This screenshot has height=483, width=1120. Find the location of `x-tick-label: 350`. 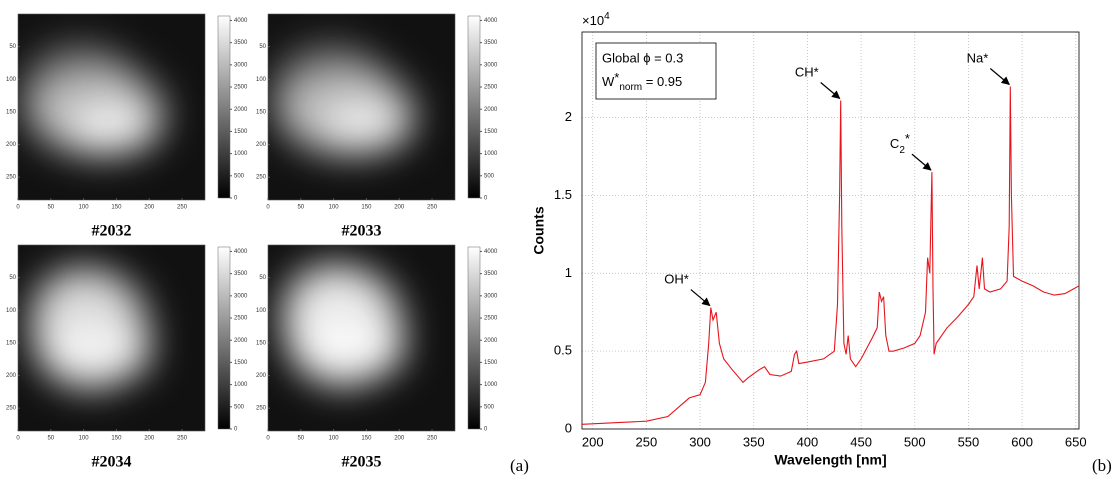

x-tick-label: 350 is located at coordinates (754, 441).